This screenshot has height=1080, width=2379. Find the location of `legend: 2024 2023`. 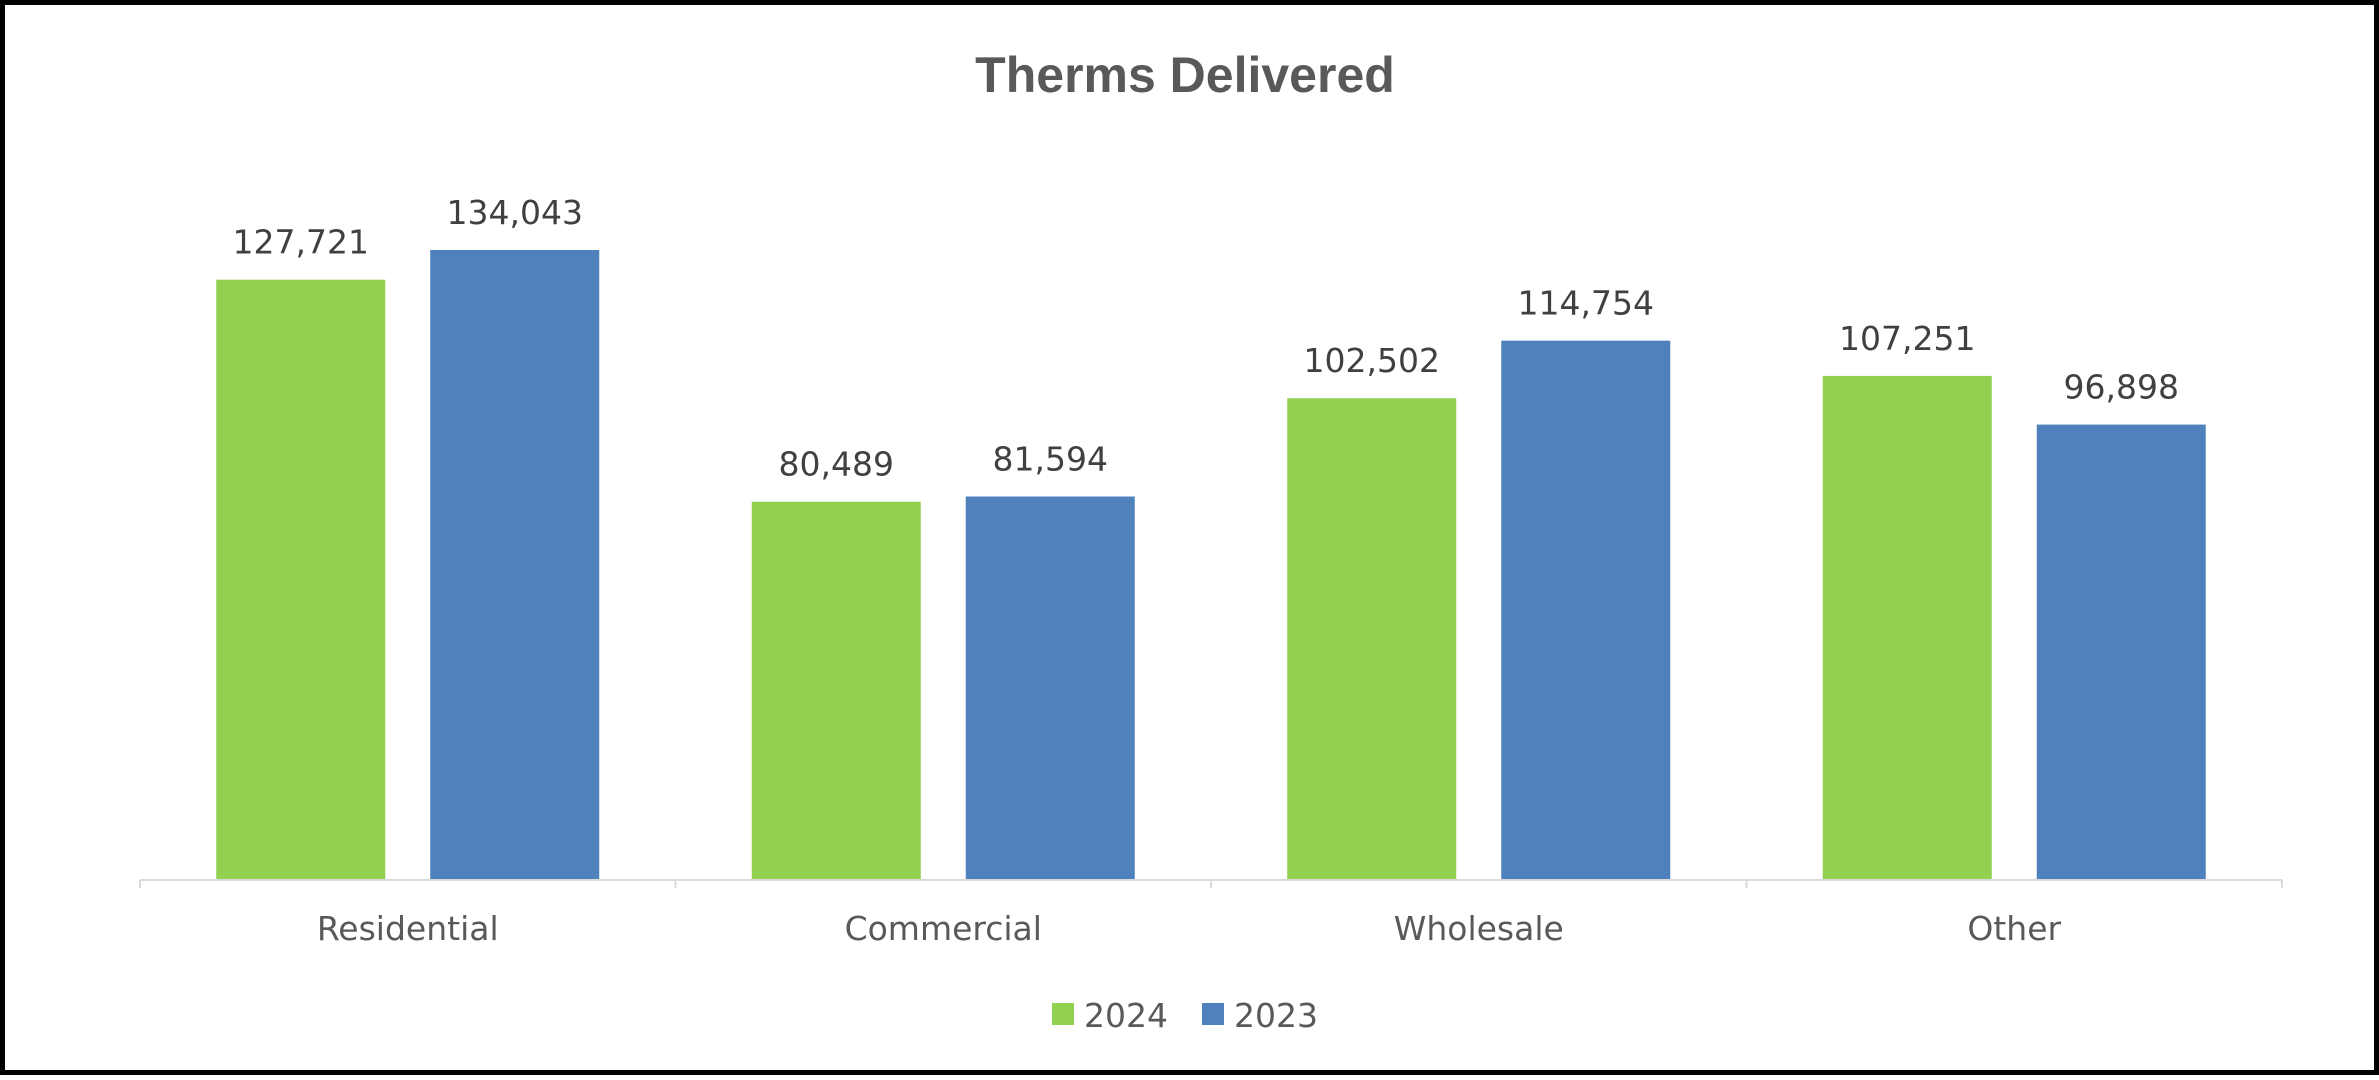

legend: 2024 2023 is located at coordinates (1185, 1015).